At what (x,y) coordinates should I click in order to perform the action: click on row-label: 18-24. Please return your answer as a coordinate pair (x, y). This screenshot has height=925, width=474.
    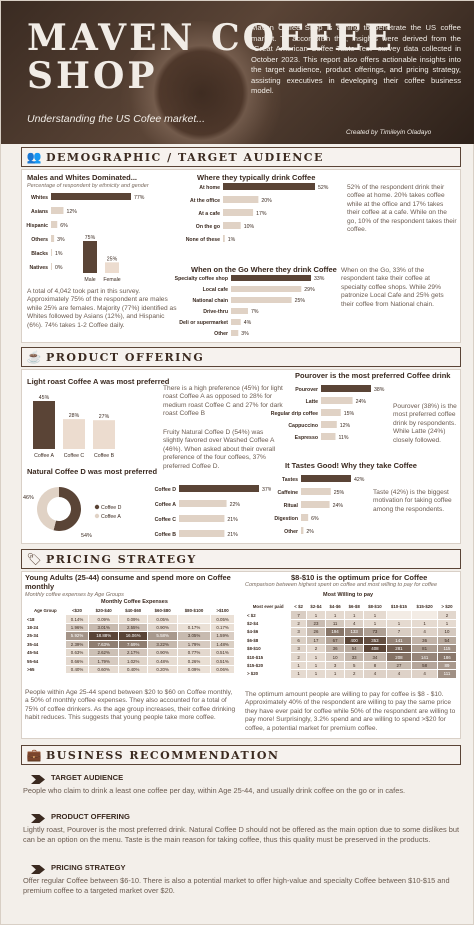
    Looking at the image, I should click on (45, 627).